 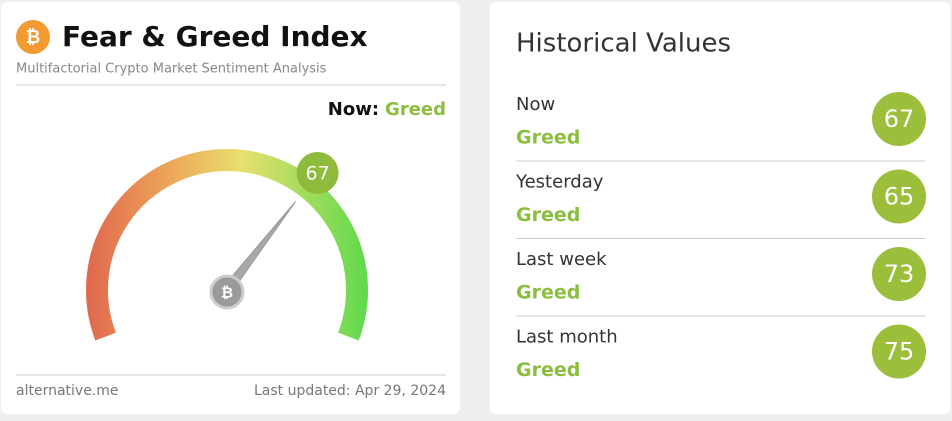 What do you see at coordinates (623, 44) in the screenshot?
I see `history-title: Historical Values` at bounding box center [623, 44].